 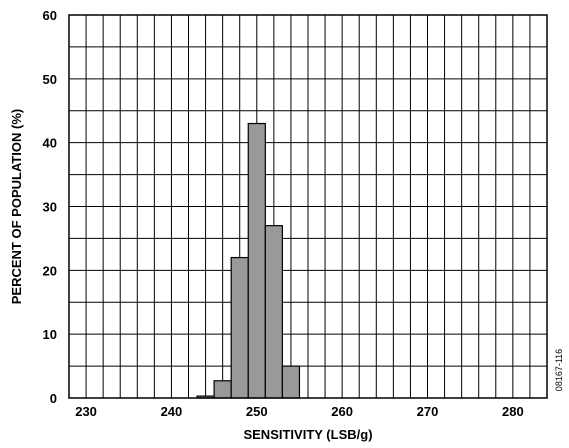 What do you see at coordinates (53, 398) in the screenshot?
I see `y-tick-label: 0` at bounding box center [53, 398].